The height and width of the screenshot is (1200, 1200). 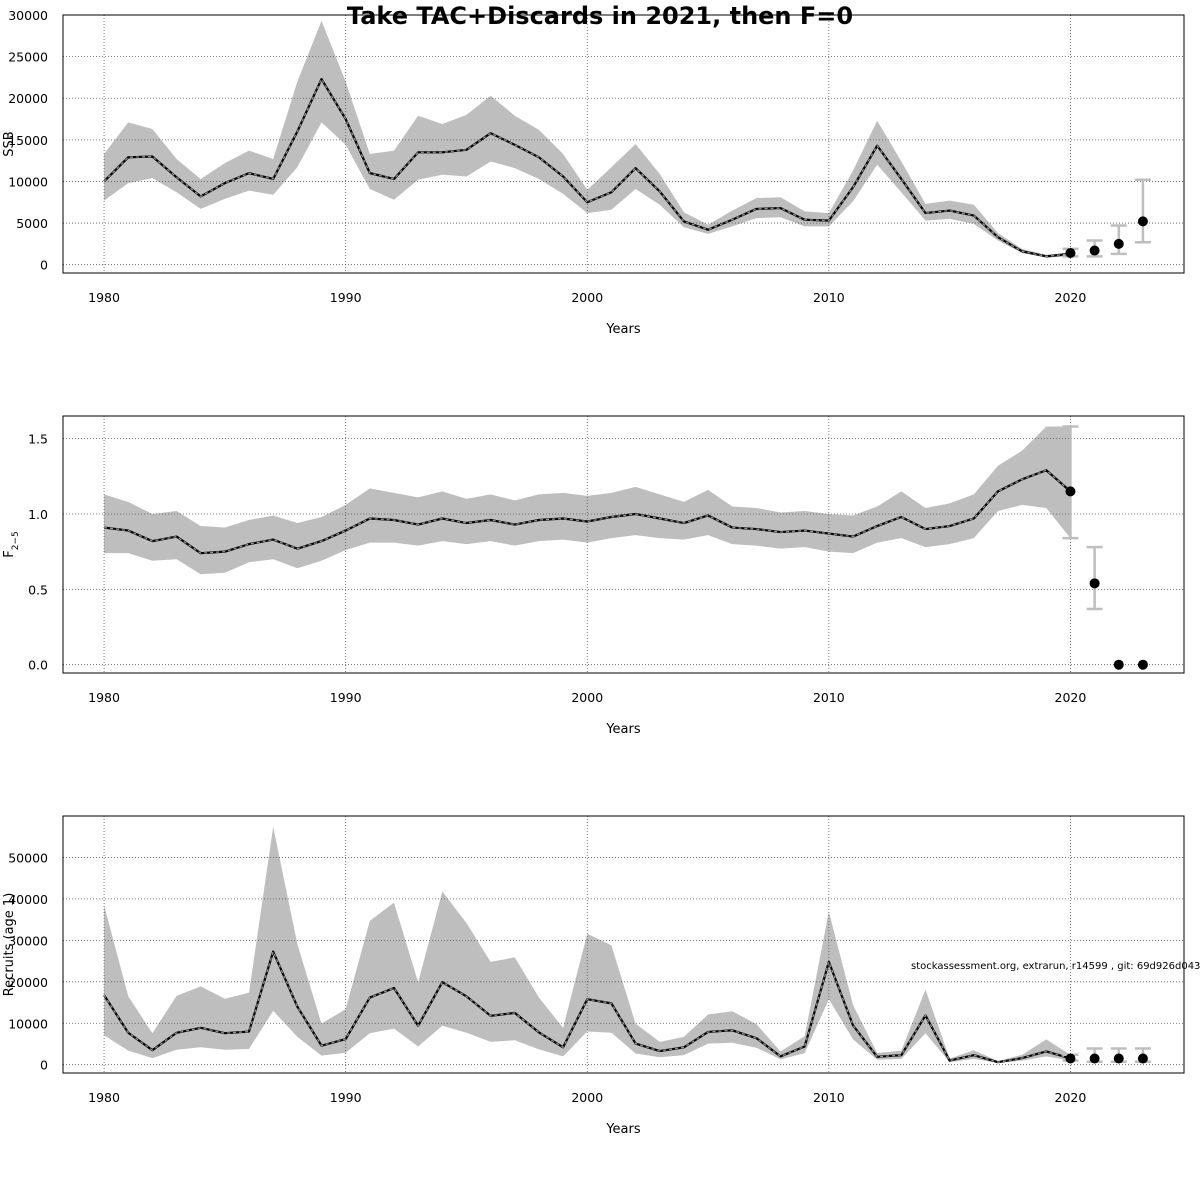 What do you see at coordinates (829, 1097) in the screenshot?
I see `recruits-x-tick-label: 2010` at bounding box center [829, 1097].